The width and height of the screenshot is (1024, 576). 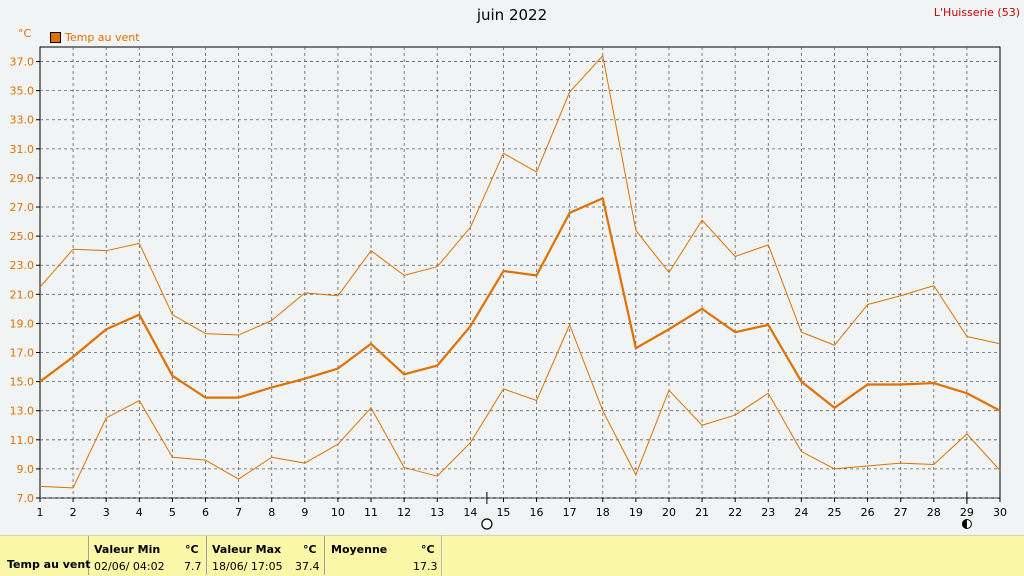 I want to click on x-tick-label: 19, so click(x=636, y=512).